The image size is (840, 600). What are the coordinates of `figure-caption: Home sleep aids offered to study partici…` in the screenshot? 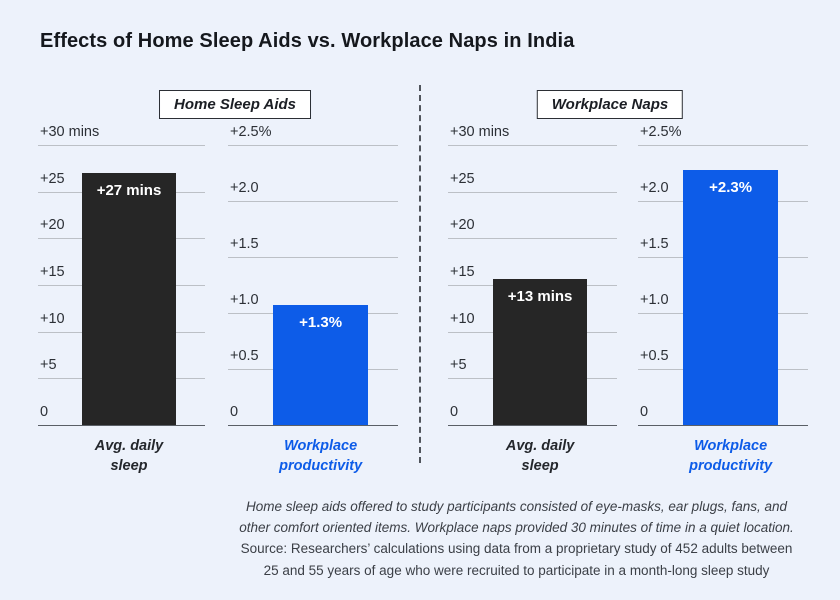 It's located at (516, 538).